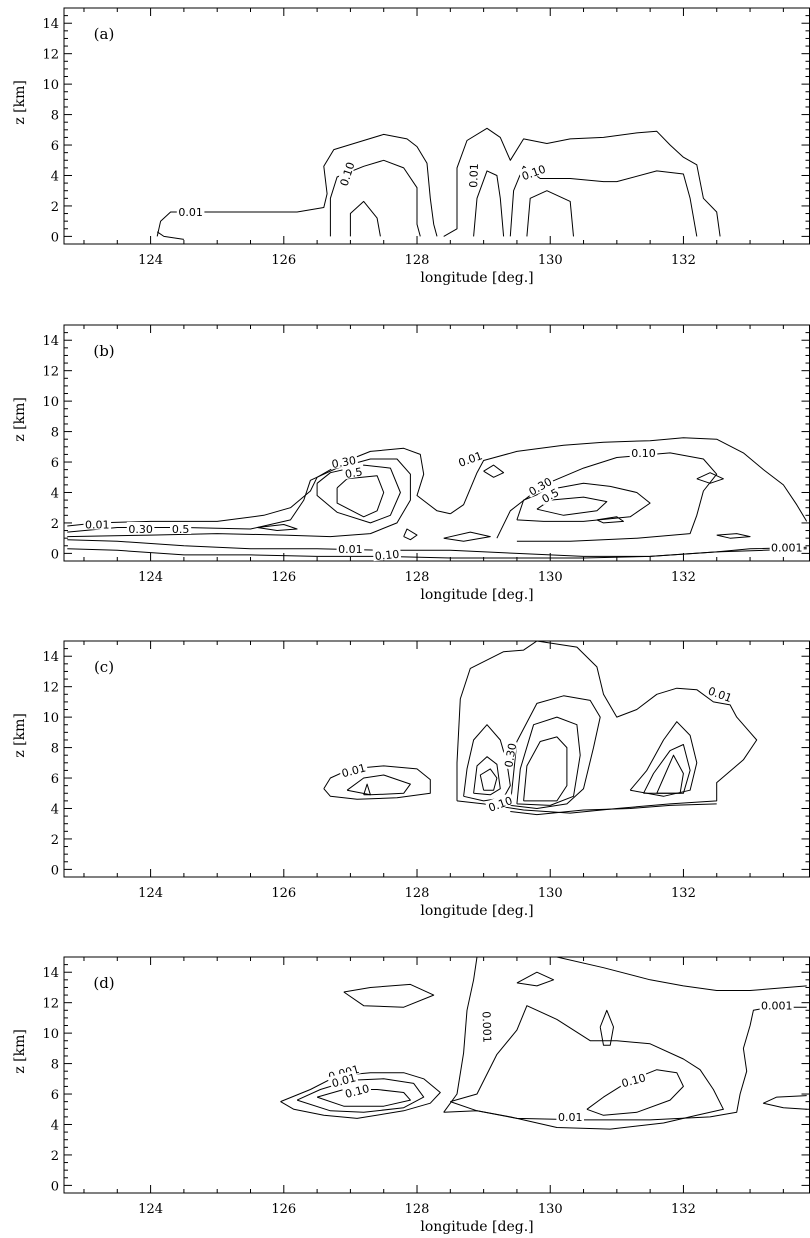 Image resolution: width=810 pixels, height=1238 pixels. What do you see at coordinates (103, 983) in the screenshot?
I see `panel-label: (d)` at bounding box center [103, 983].